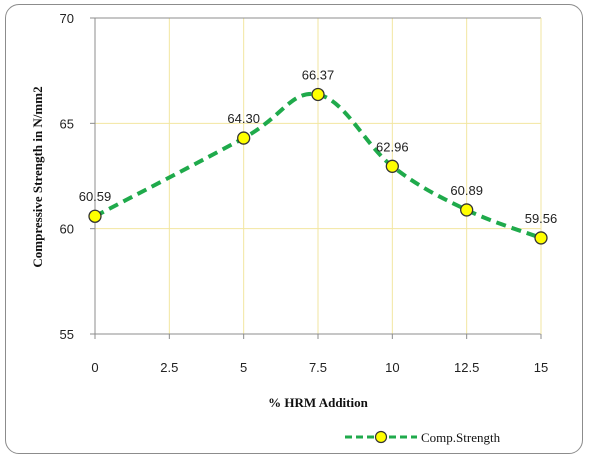 Image resolution: width=589 pixels, height=459 pixels. What do you see at coordinates (318, 402) in the screenshot?
I see `x-axis-title: % HRM Addition` at bounding box center [318, 402].